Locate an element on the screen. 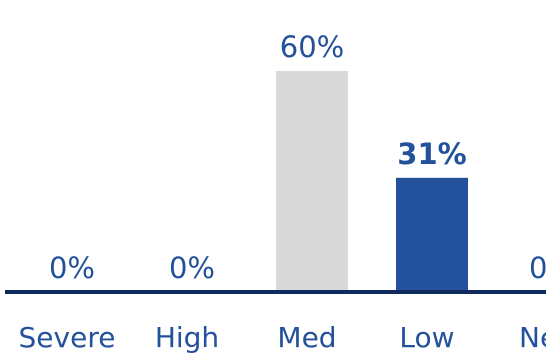 The height and width of the screenshot is (359, 546). tick-label-neg: Neg is located at coordinates (532, 337).